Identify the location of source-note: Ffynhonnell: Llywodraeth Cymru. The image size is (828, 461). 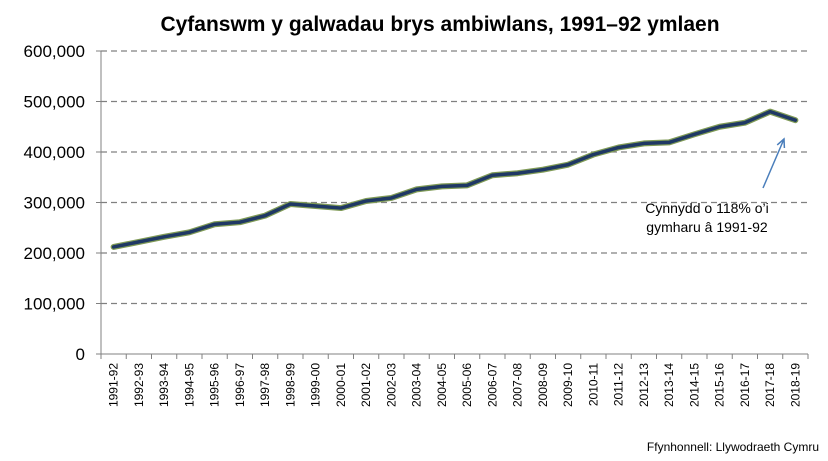
(733, 447).